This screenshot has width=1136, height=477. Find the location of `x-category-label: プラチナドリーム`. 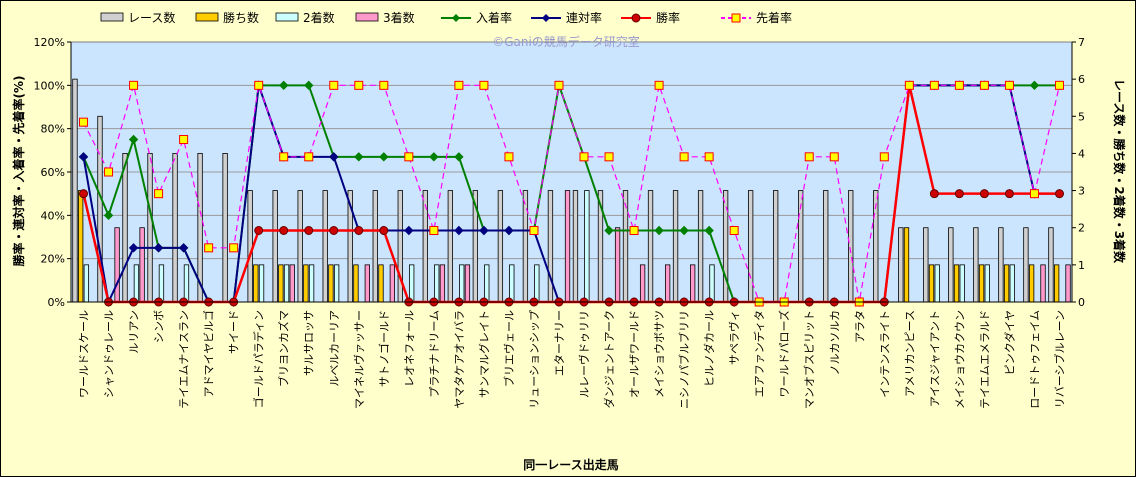

x-category-label: プラチナドリーム is located at coordinates (434, 354).